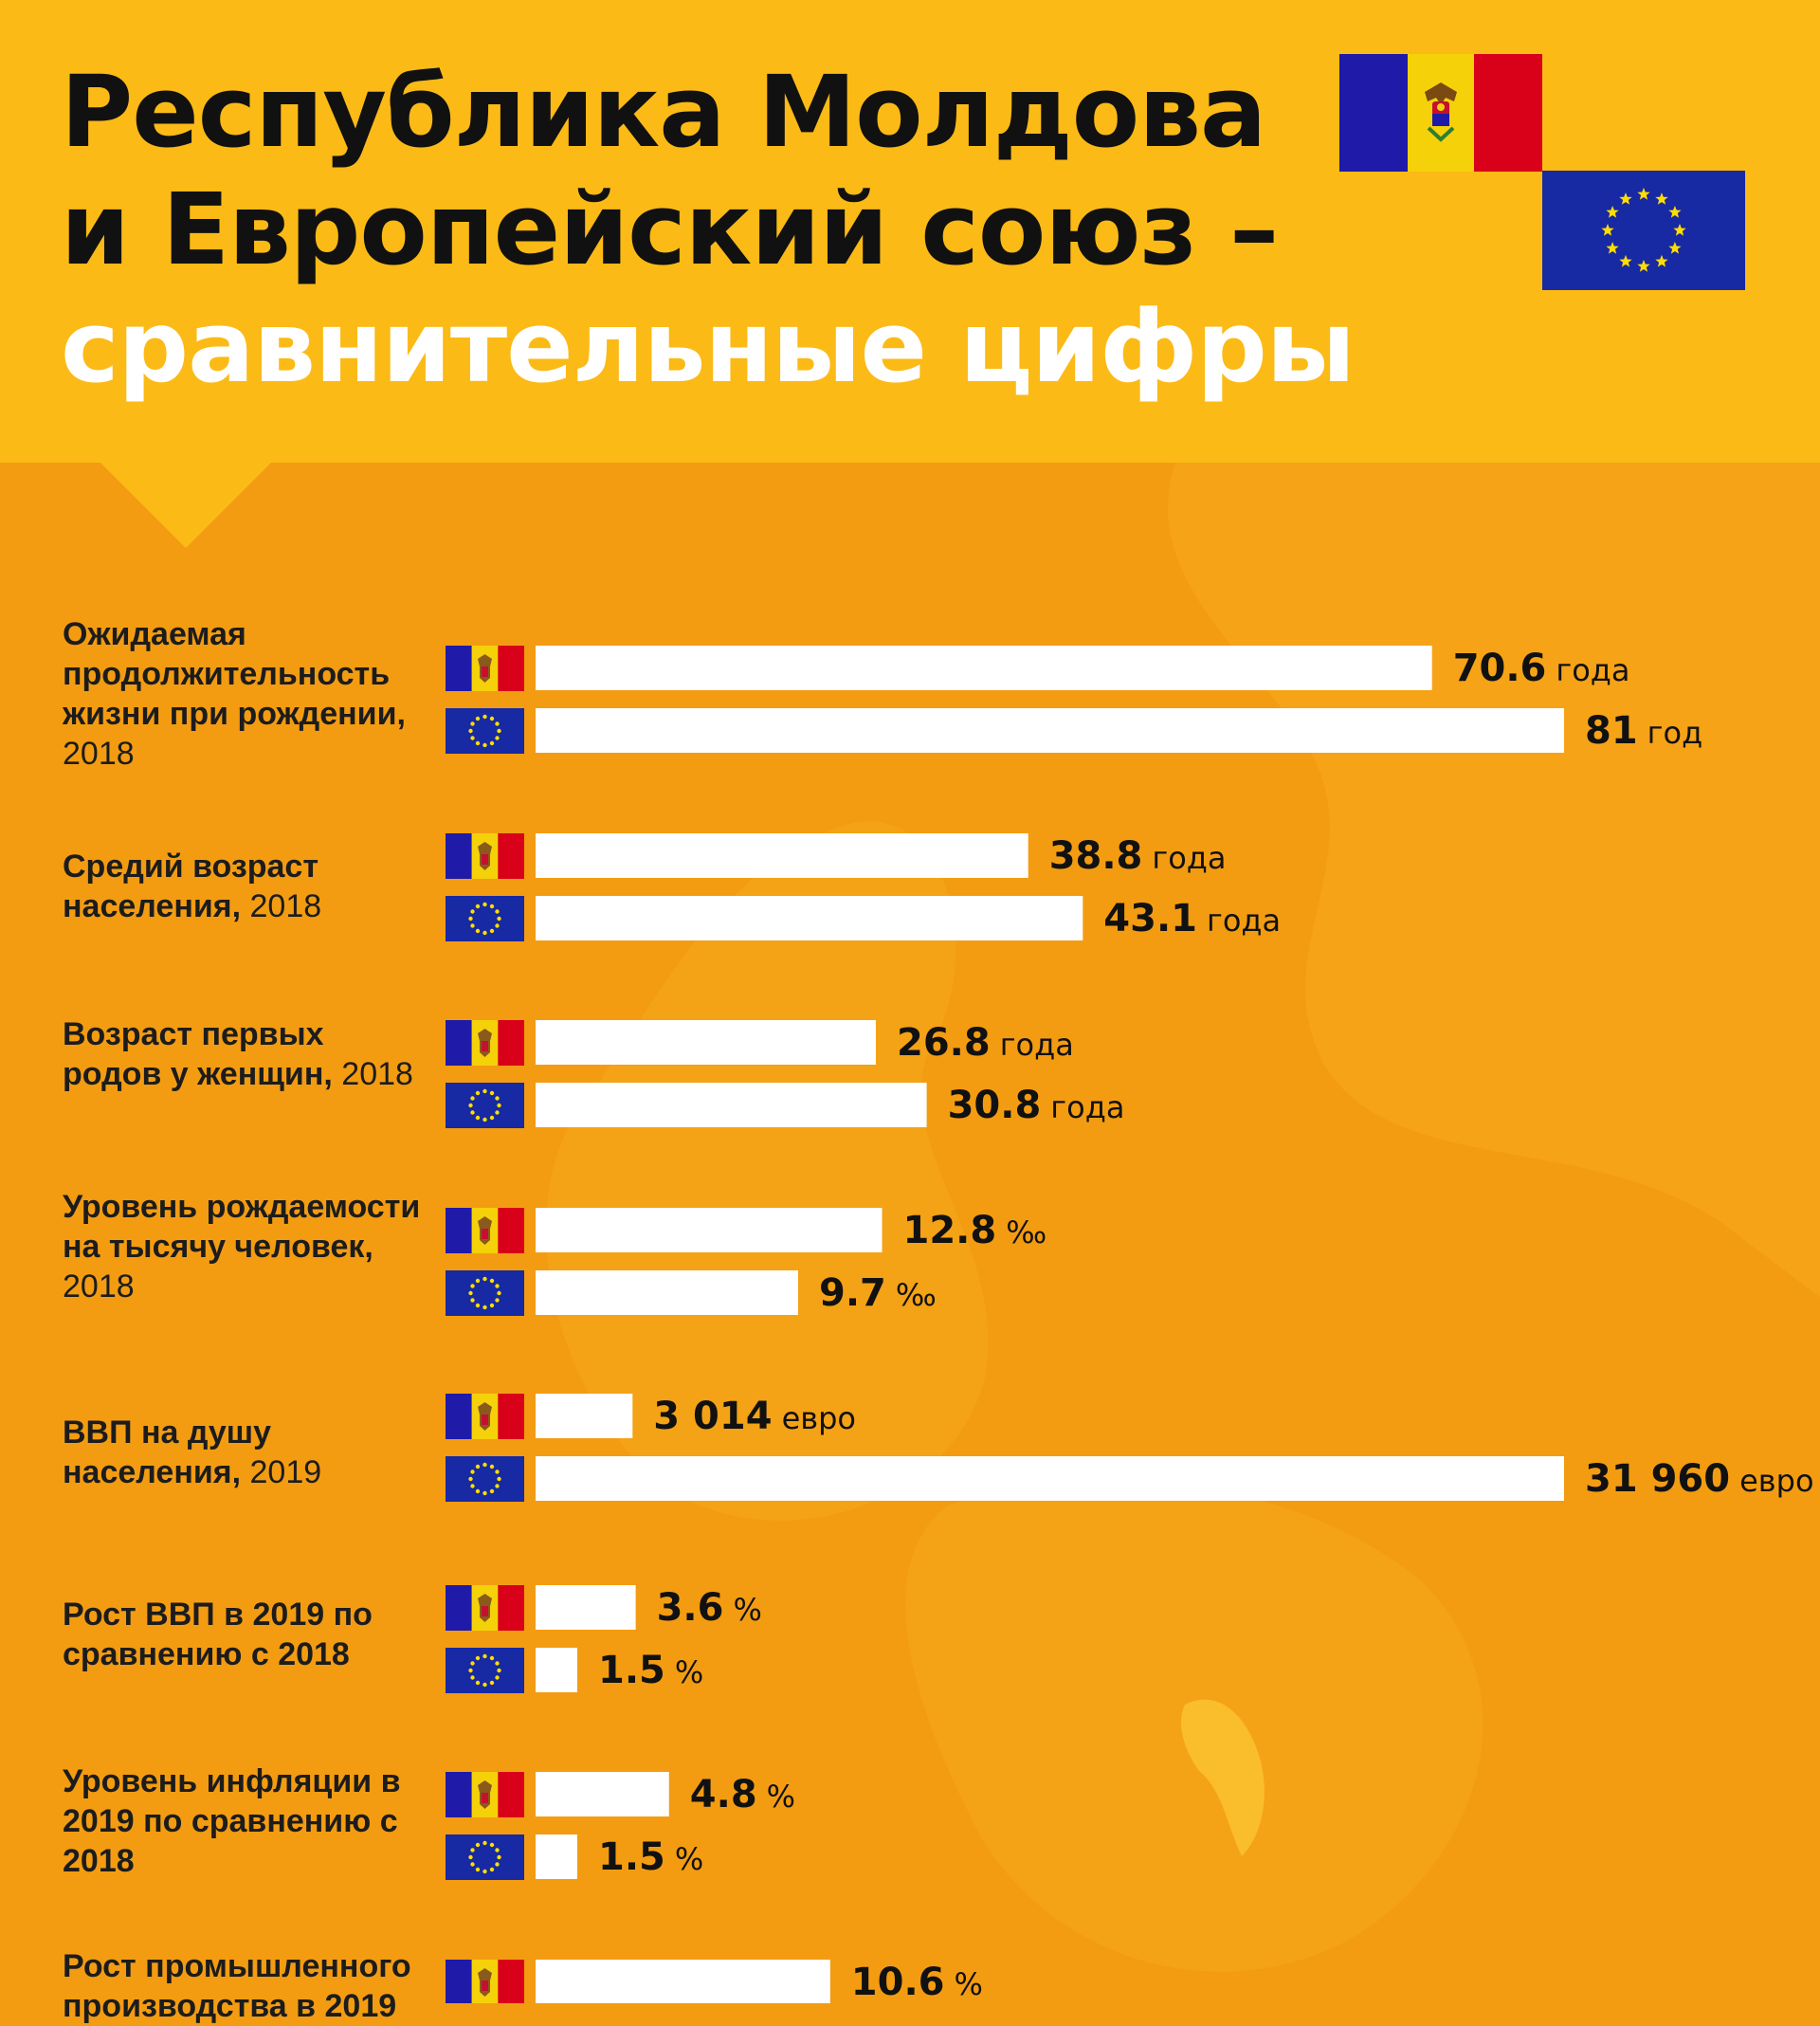 The width and height of the screenshot is (1820, 2026). Describe the element at coordinates (631, 1857) in the screenshot. I see `bar-value: 1.5` at that location.